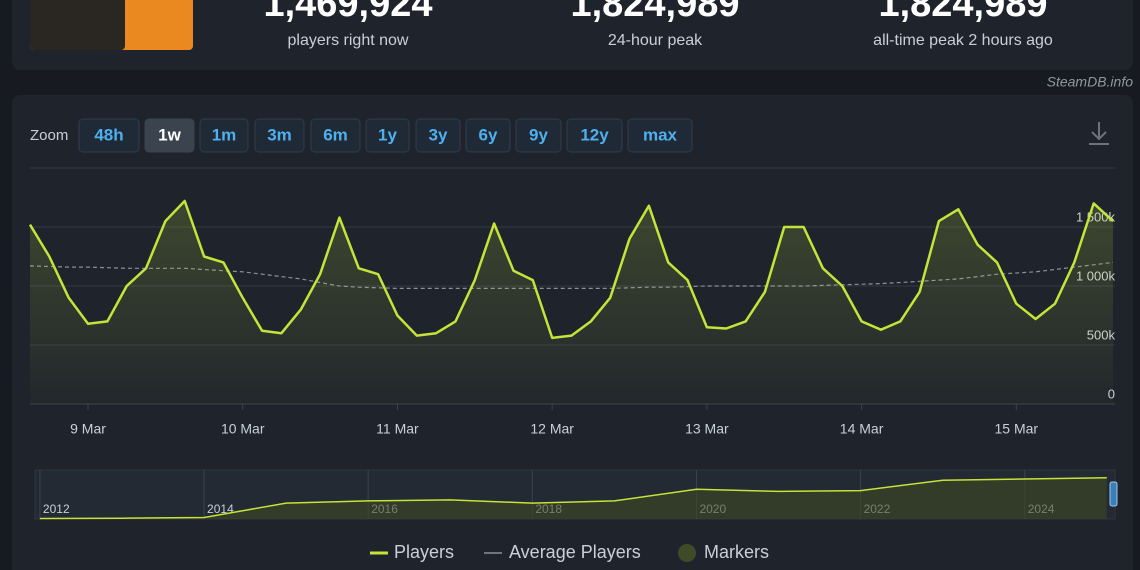 The width and height of the screenshot is (1140, 570). What do you see at coordinates (243, 429) in the screenshot?
I see `x-tick-label: 10 Mar` at bounding box center [243, 429].